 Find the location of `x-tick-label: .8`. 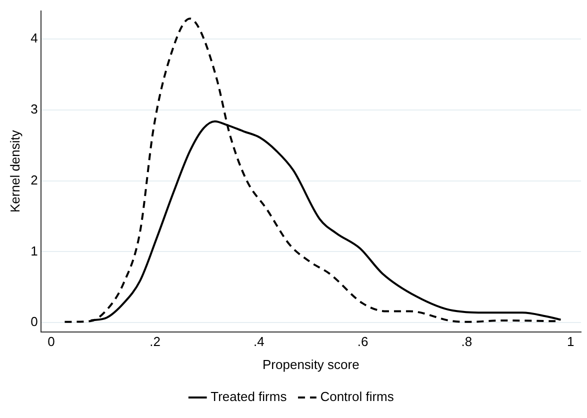

x-tick-label: .8 is located at coordinates (466, 342).